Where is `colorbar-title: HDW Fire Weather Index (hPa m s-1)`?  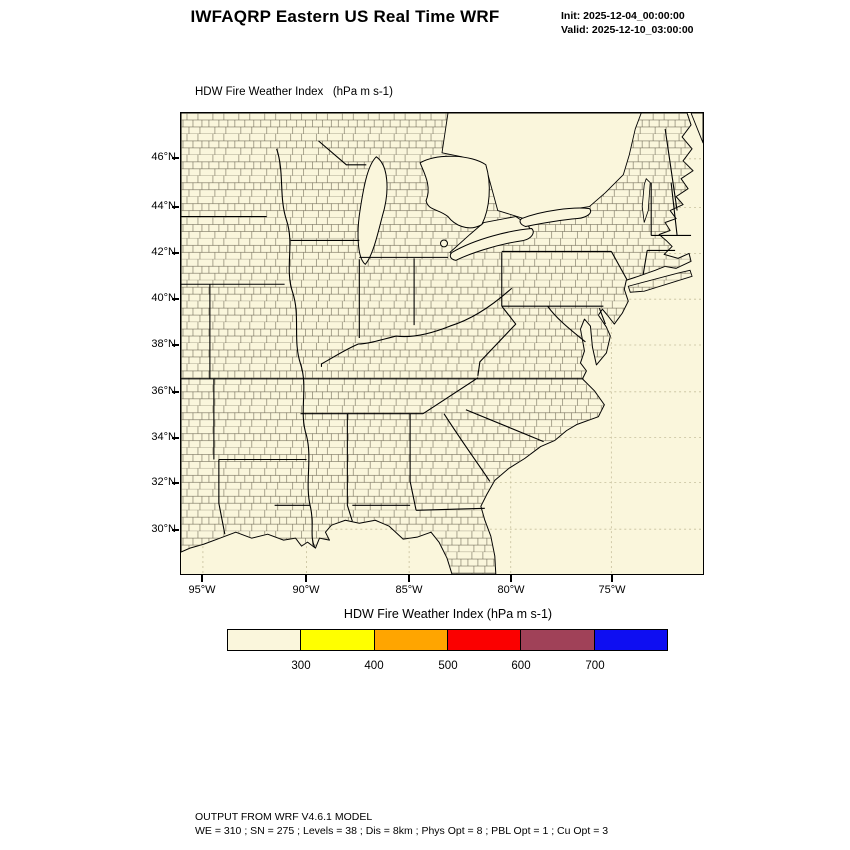
colorbar-title: HDW Fire Weather Index (hPa m s-1) is located at coordinates (448, 614).